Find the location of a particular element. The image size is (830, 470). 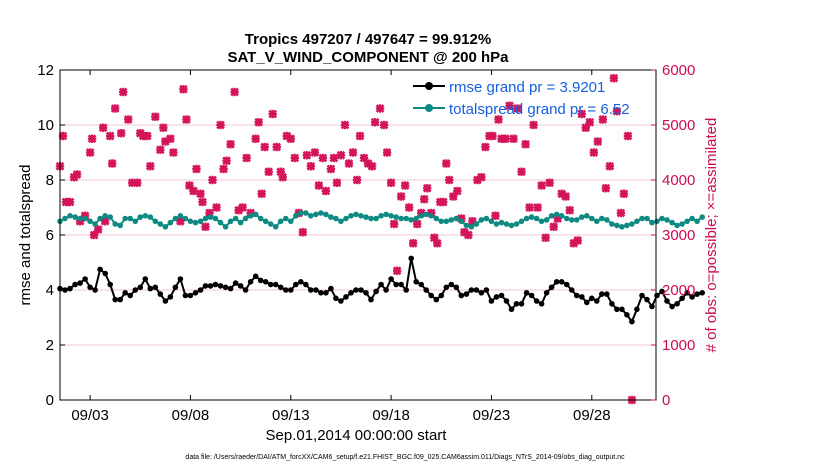

y2-tick-label: 2000 is located at coordinates (678, 290).